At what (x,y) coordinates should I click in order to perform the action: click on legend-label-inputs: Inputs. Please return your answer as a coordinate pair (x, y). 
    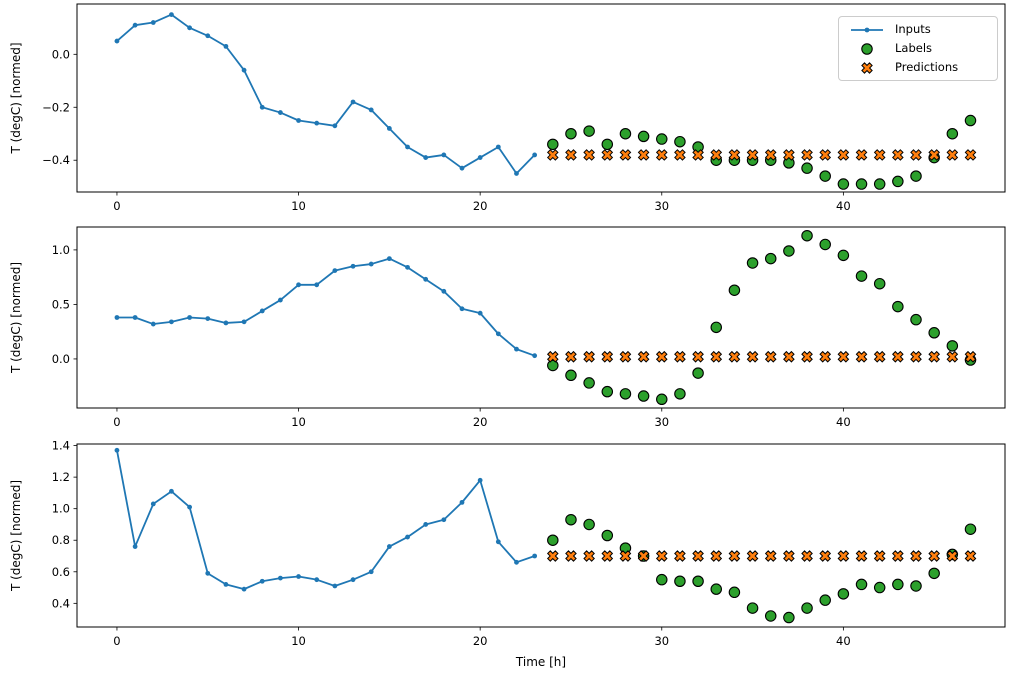
    Looking at the image, I should click on (913, 28).